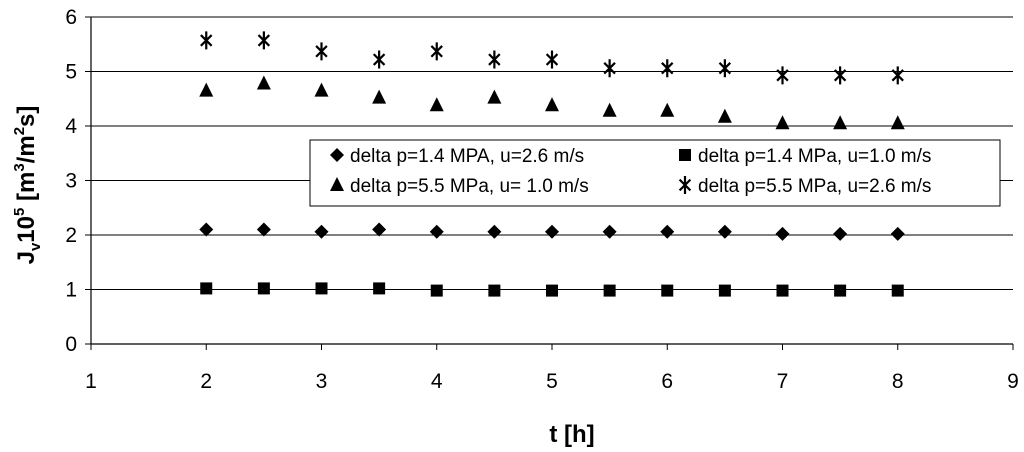 Image resolution: width=1024 pixels, height=452 pixels. What do you see at coordinates (322, 381) in the screenshot?
I see `x-tick-label: 3` at bounding box center [322, 381].